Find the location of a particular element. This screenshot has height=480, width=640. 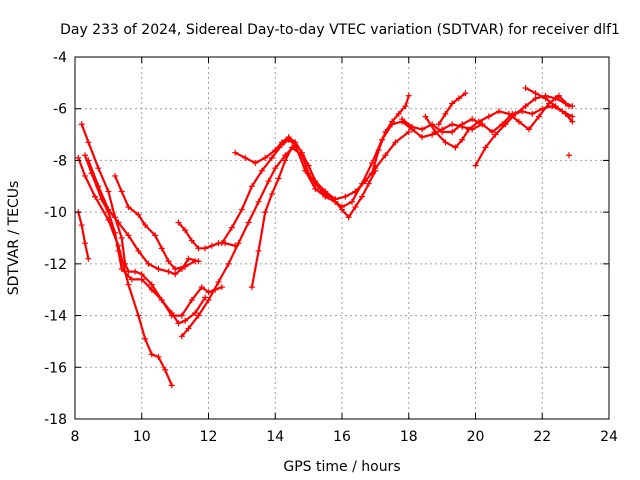

x-tick-label: 18 is located at coordinates (409, 437).